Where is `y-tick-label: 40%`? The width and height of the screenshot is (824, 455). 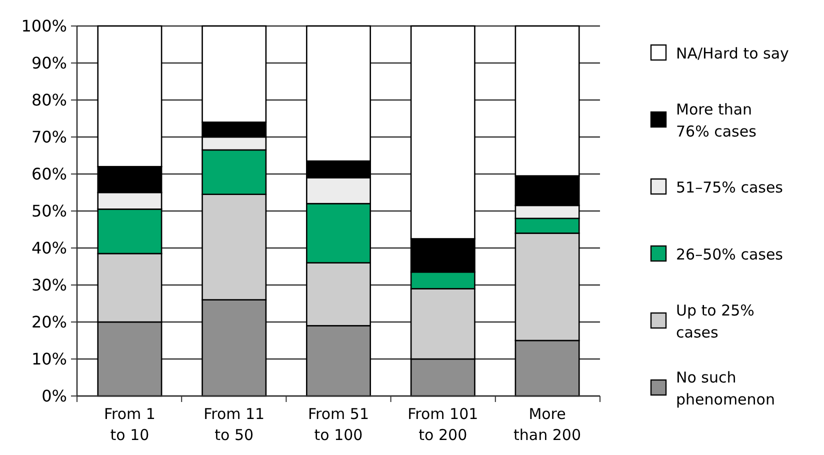 y-tick-label: 40% is located at coordinates (49, 248).